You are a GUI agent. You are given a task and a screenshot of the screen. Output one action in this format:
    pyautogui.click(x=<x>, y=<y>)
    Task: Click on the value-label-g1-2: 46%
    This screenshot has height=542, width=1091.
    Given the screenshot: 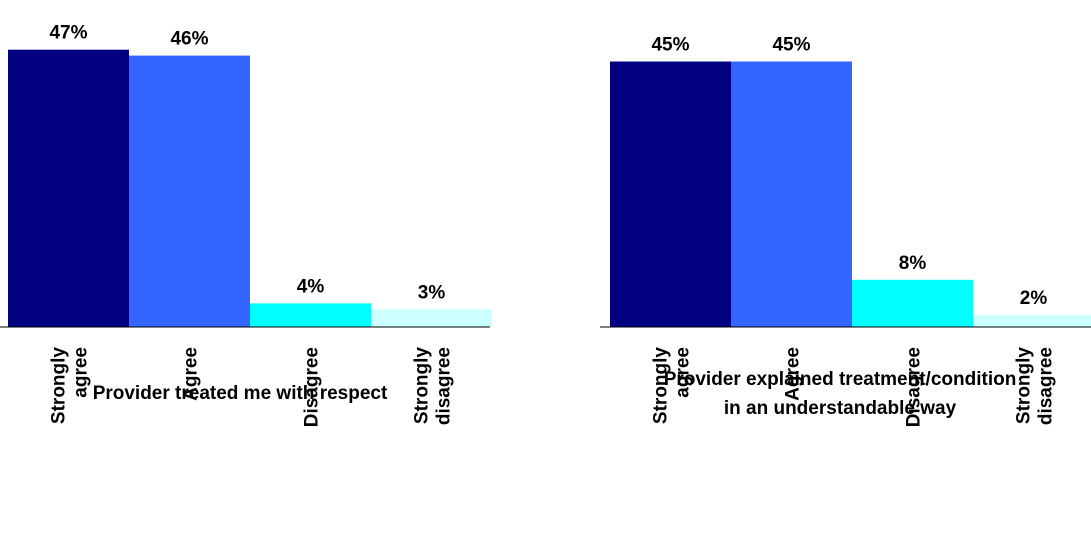 What is the action you would take?
    pyautogui.click(x=189, y=39)
    